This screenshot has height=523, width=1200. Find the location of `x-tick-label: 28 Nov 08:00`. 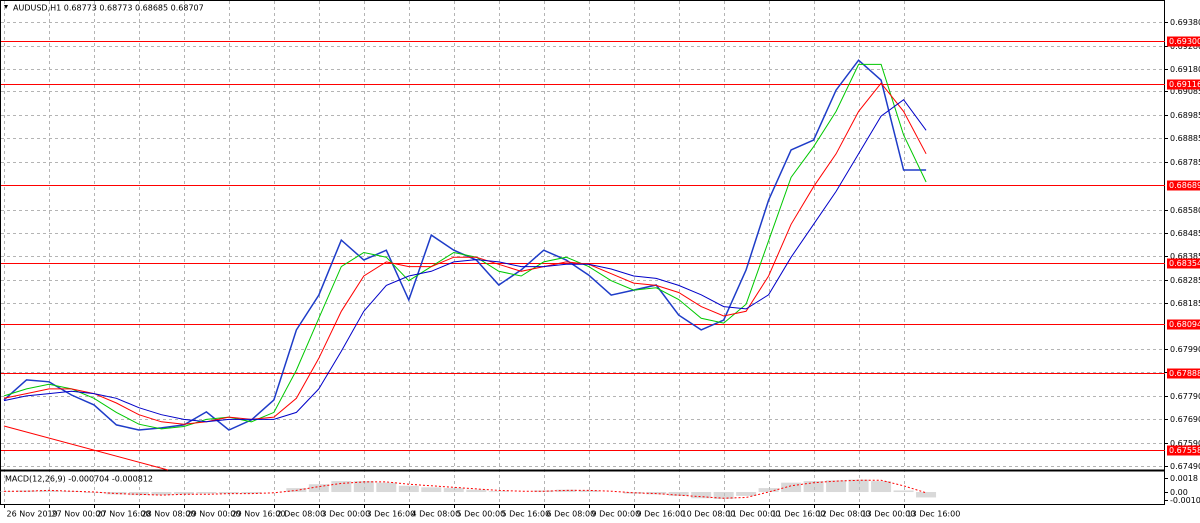

x-tick-label: 28 Nov 08:00 is located at coordinates (169, 514).